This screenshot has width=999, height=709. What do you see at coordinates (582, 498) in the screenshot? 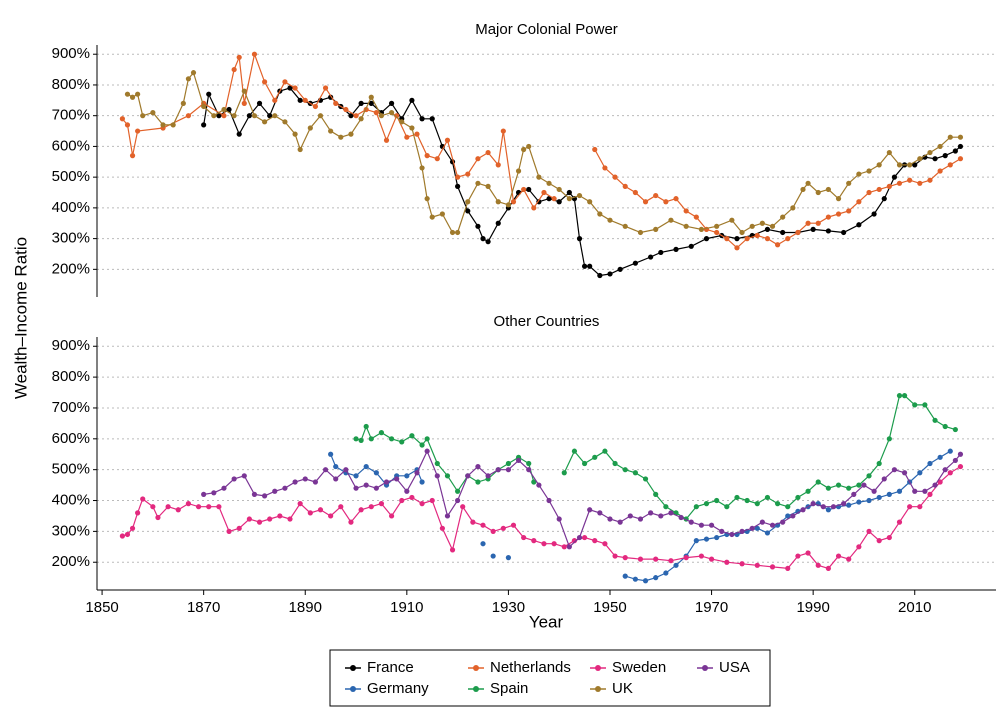
I see `series-line` at bounding box center [582, 498].